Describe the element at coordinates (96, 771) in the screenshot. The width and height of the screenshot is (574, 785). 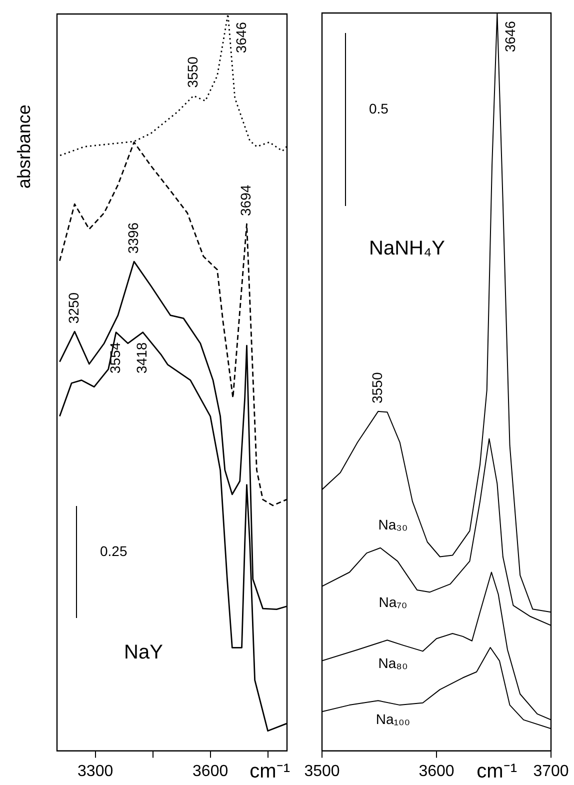
I see `x-tick-label: 3300` at that location.